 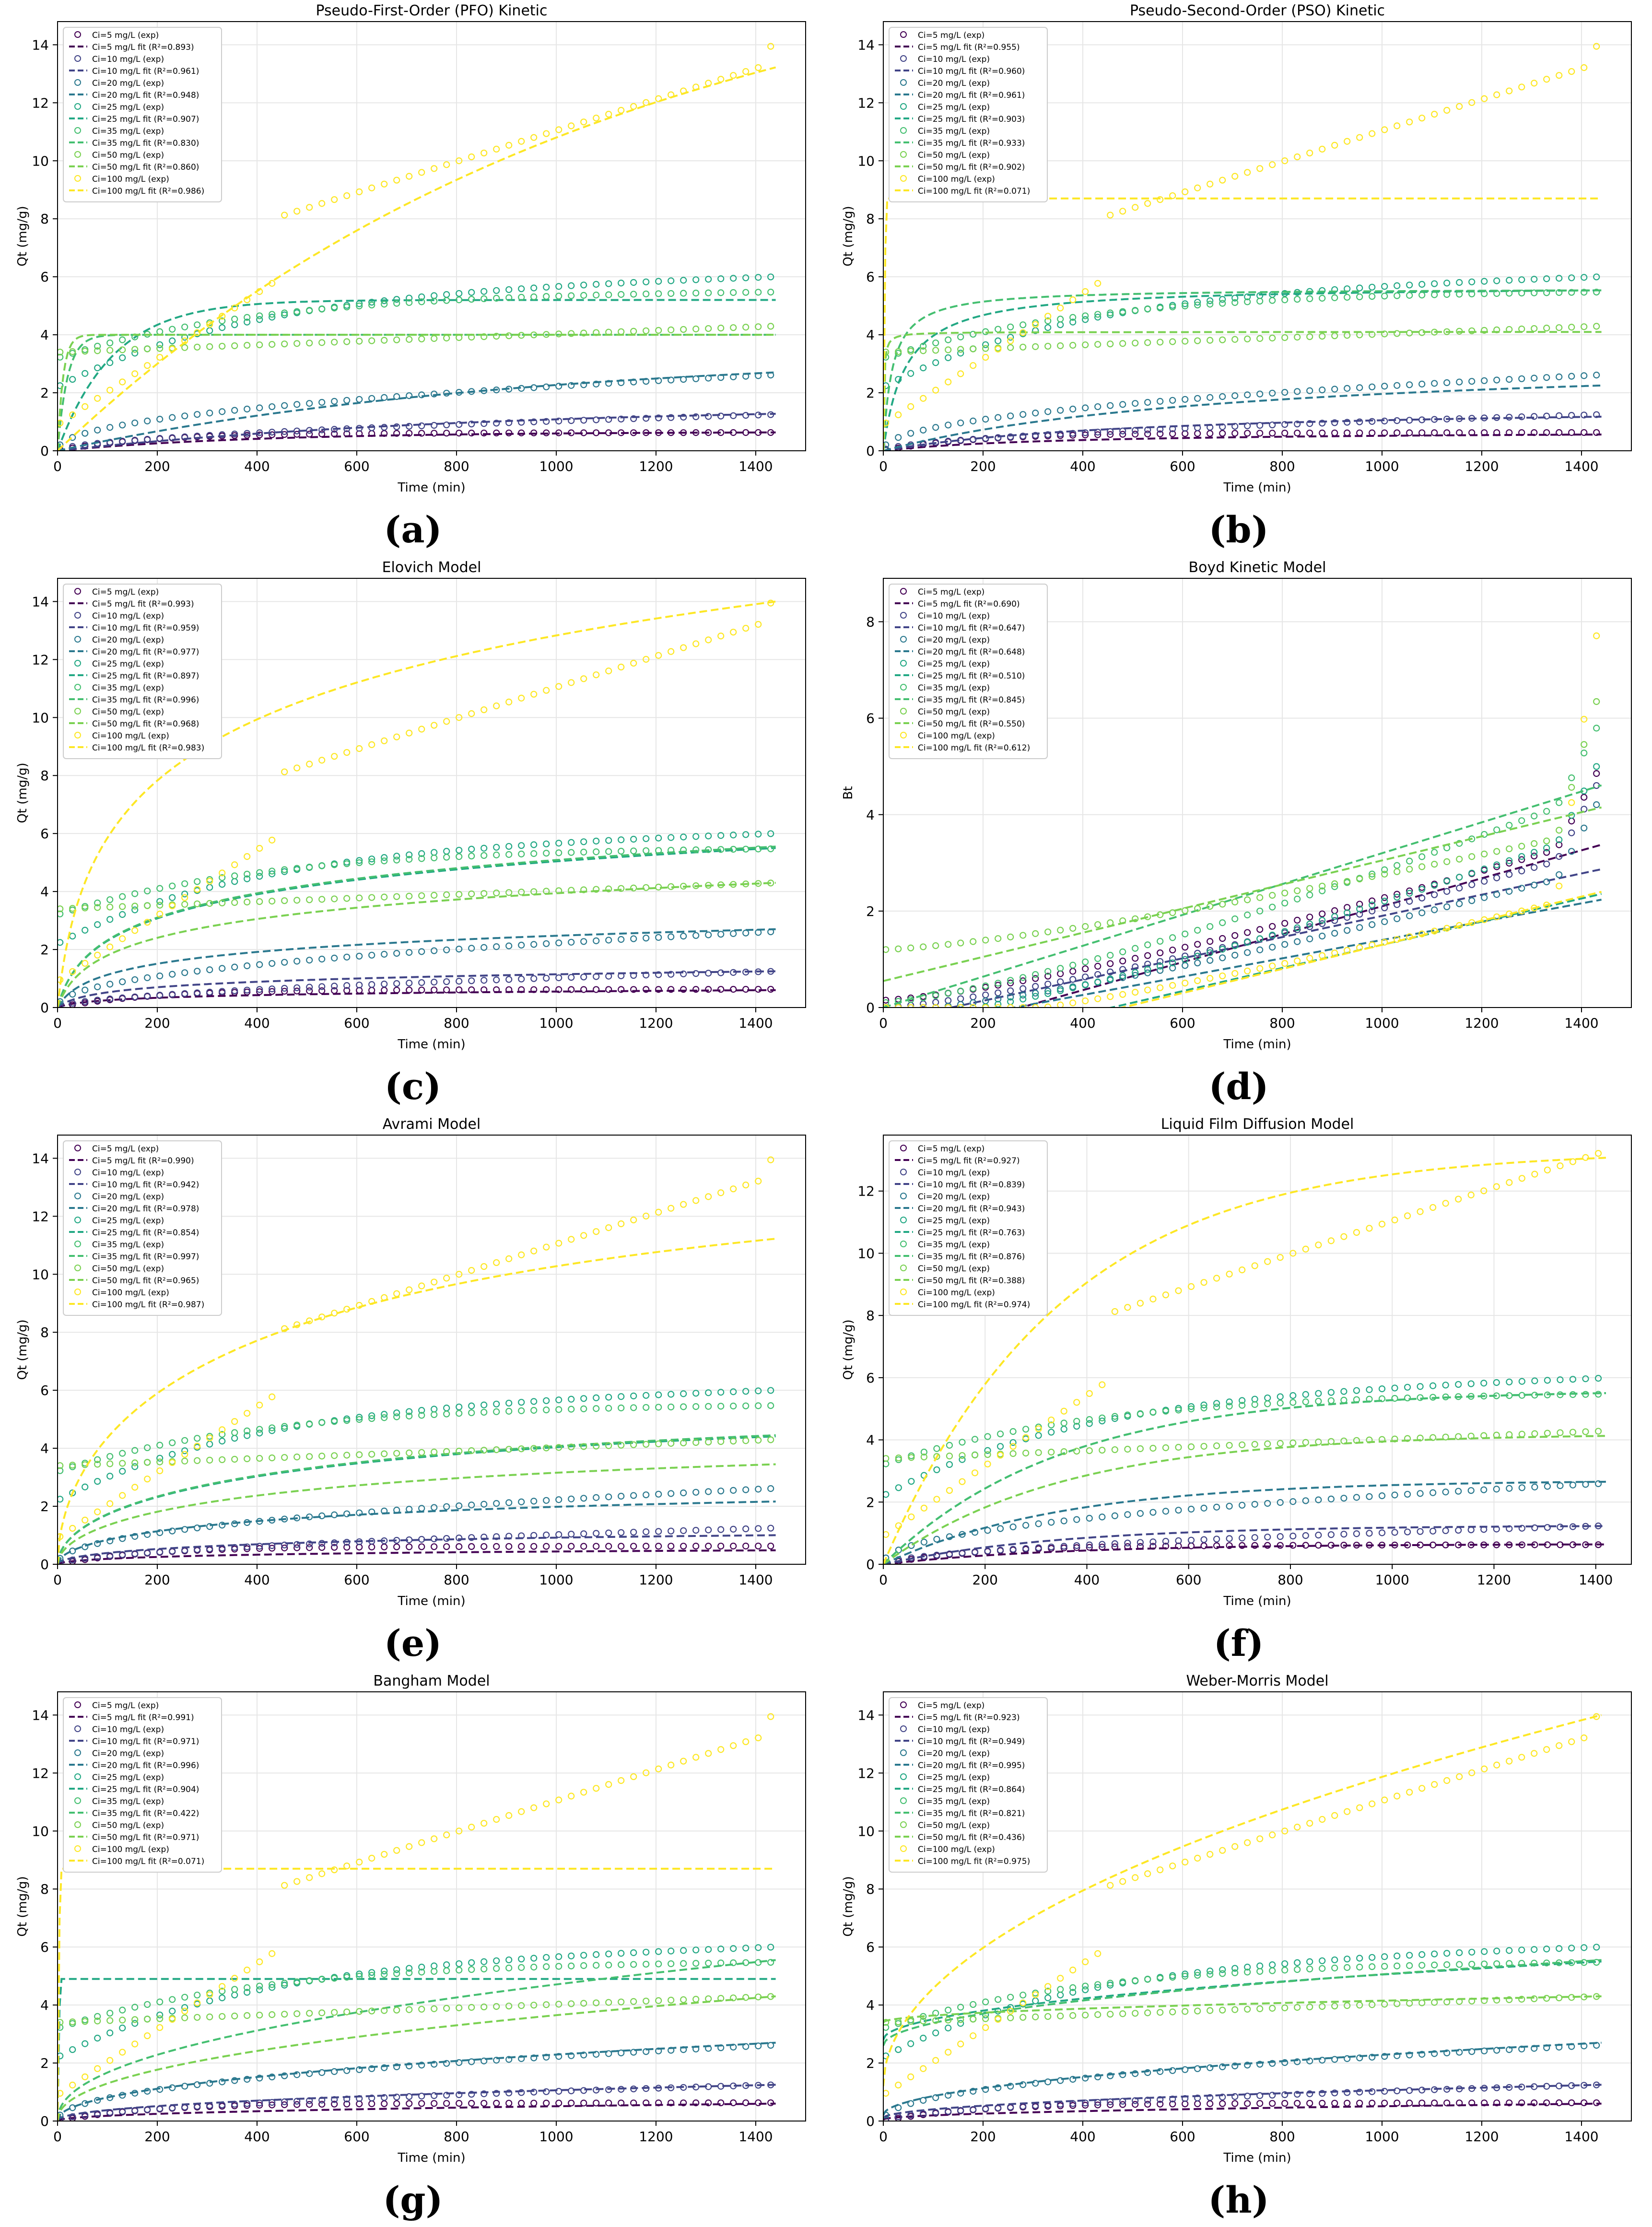 I want to click on legend-entry: Ci=20 mg/L fit (R²=0.648), so click(x=972, y=652).